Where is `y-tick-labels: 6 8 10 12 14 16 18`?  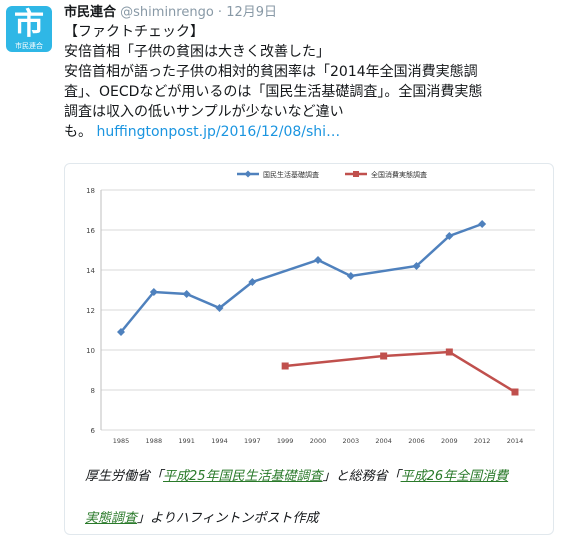
y-tick-labels: 6 8 10 12 14 16 18 is located at coordinates (90, 311).